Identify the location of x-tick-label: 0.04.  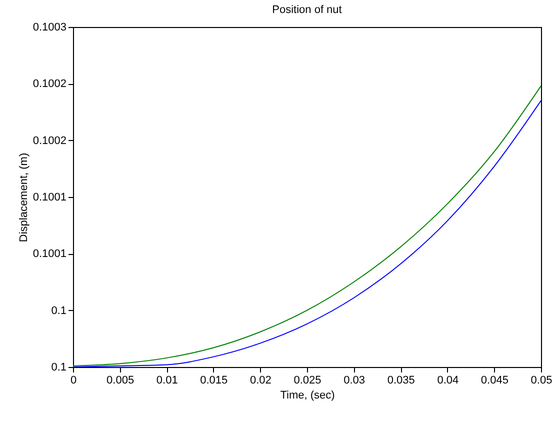
(448, 380).